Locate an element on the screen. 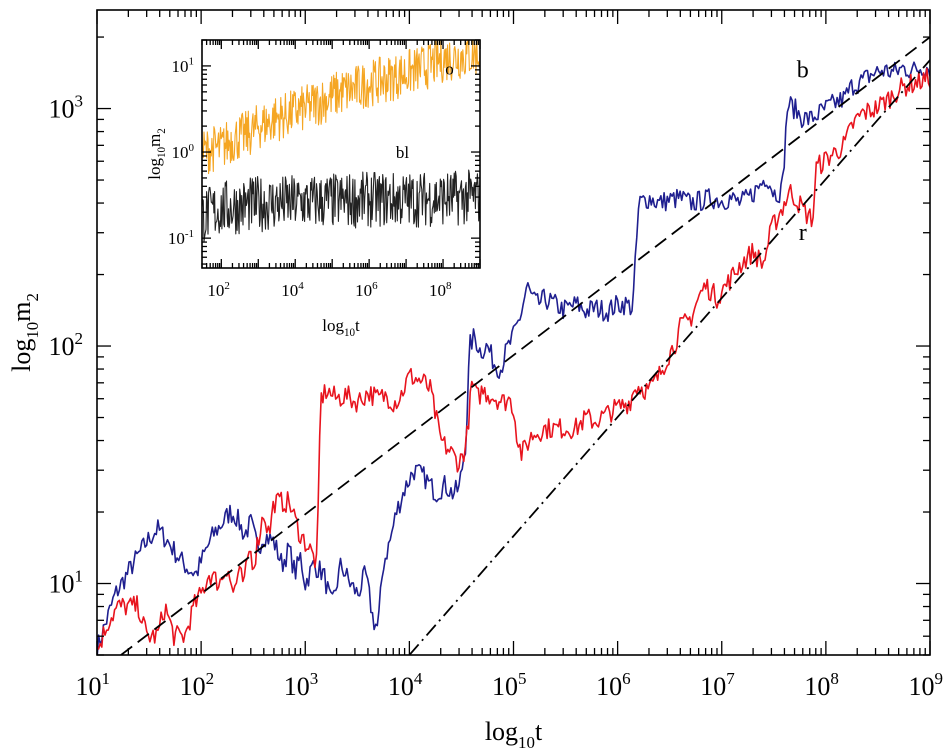 This screenshot has width=947, height=753. series-group is located at coordinates (341, 141).